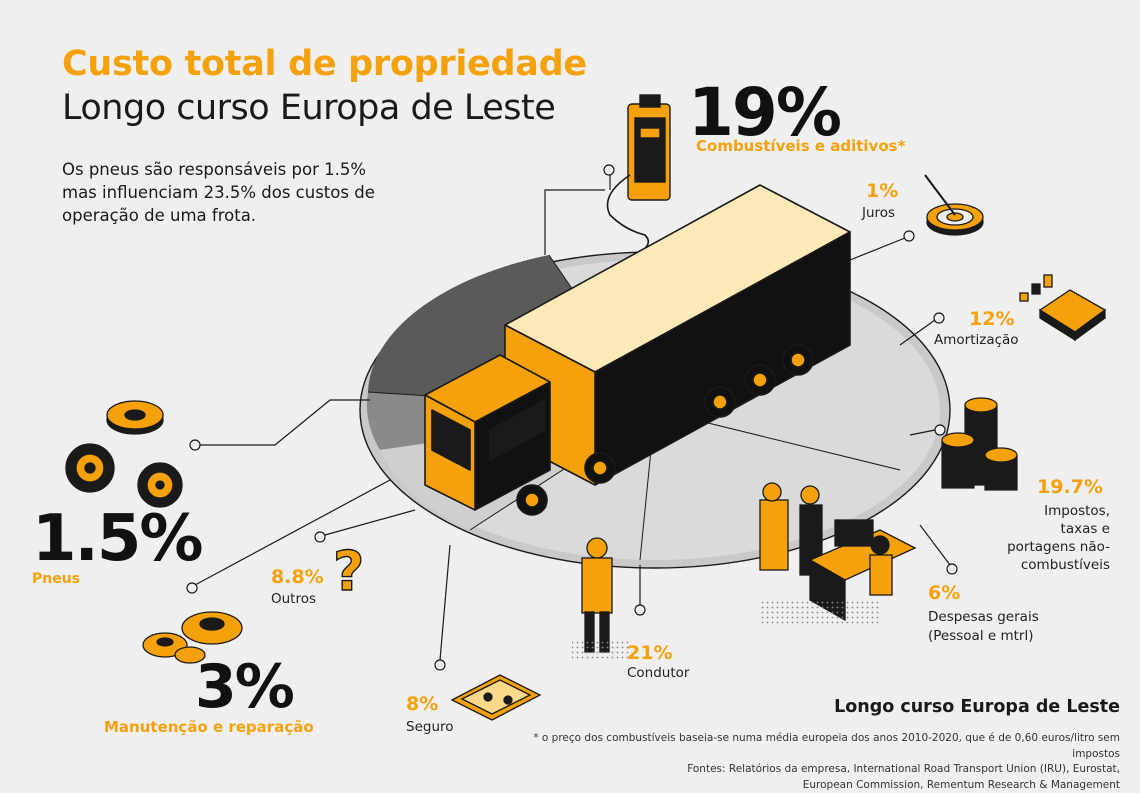  I want to click on overhead-label-line1: Despesas gerais, so click(983, 617).